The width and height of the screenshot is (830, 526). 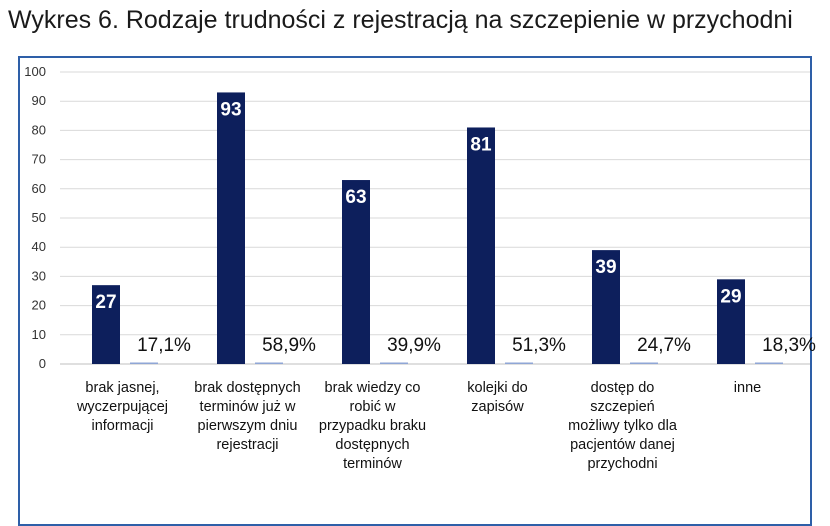 I want to click on bar-value-label: 81, so click(x=481, y=144).